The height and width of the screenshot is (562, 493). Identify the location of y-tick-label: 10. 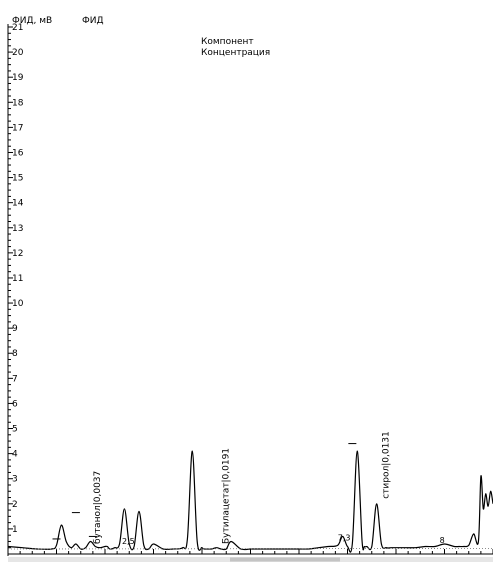
(18, 304).